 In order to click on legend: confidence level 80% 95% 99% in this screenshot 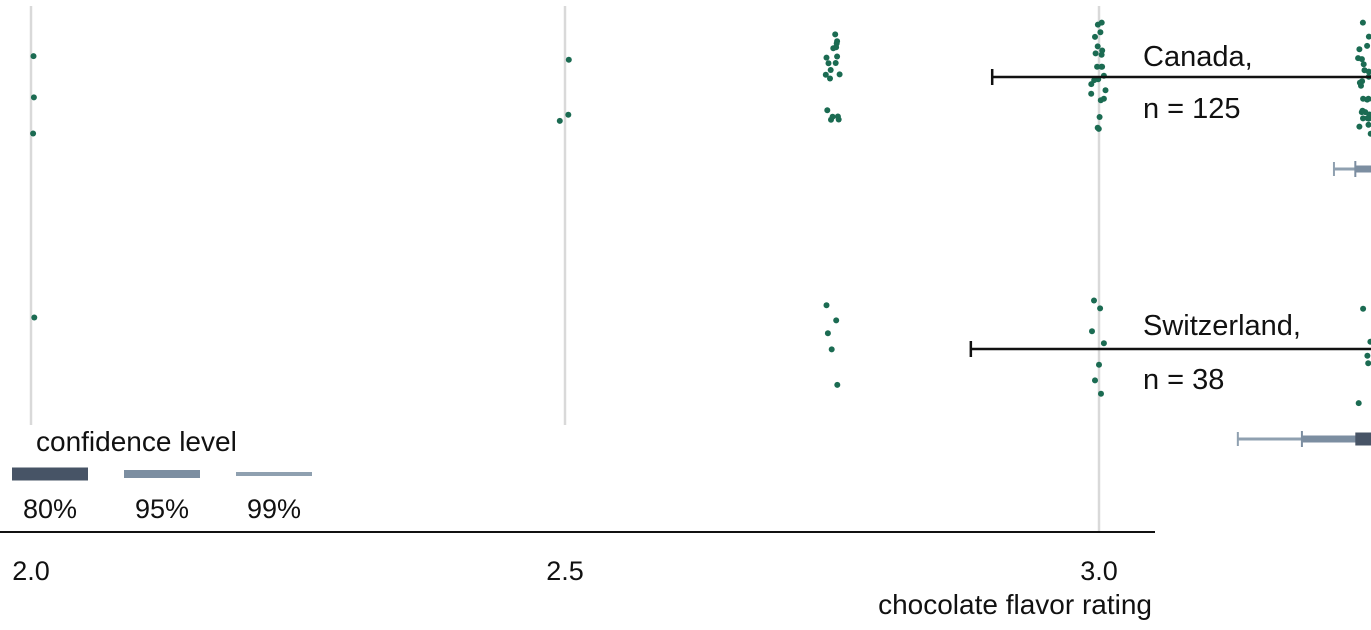, I will do `click(162, 475)`.